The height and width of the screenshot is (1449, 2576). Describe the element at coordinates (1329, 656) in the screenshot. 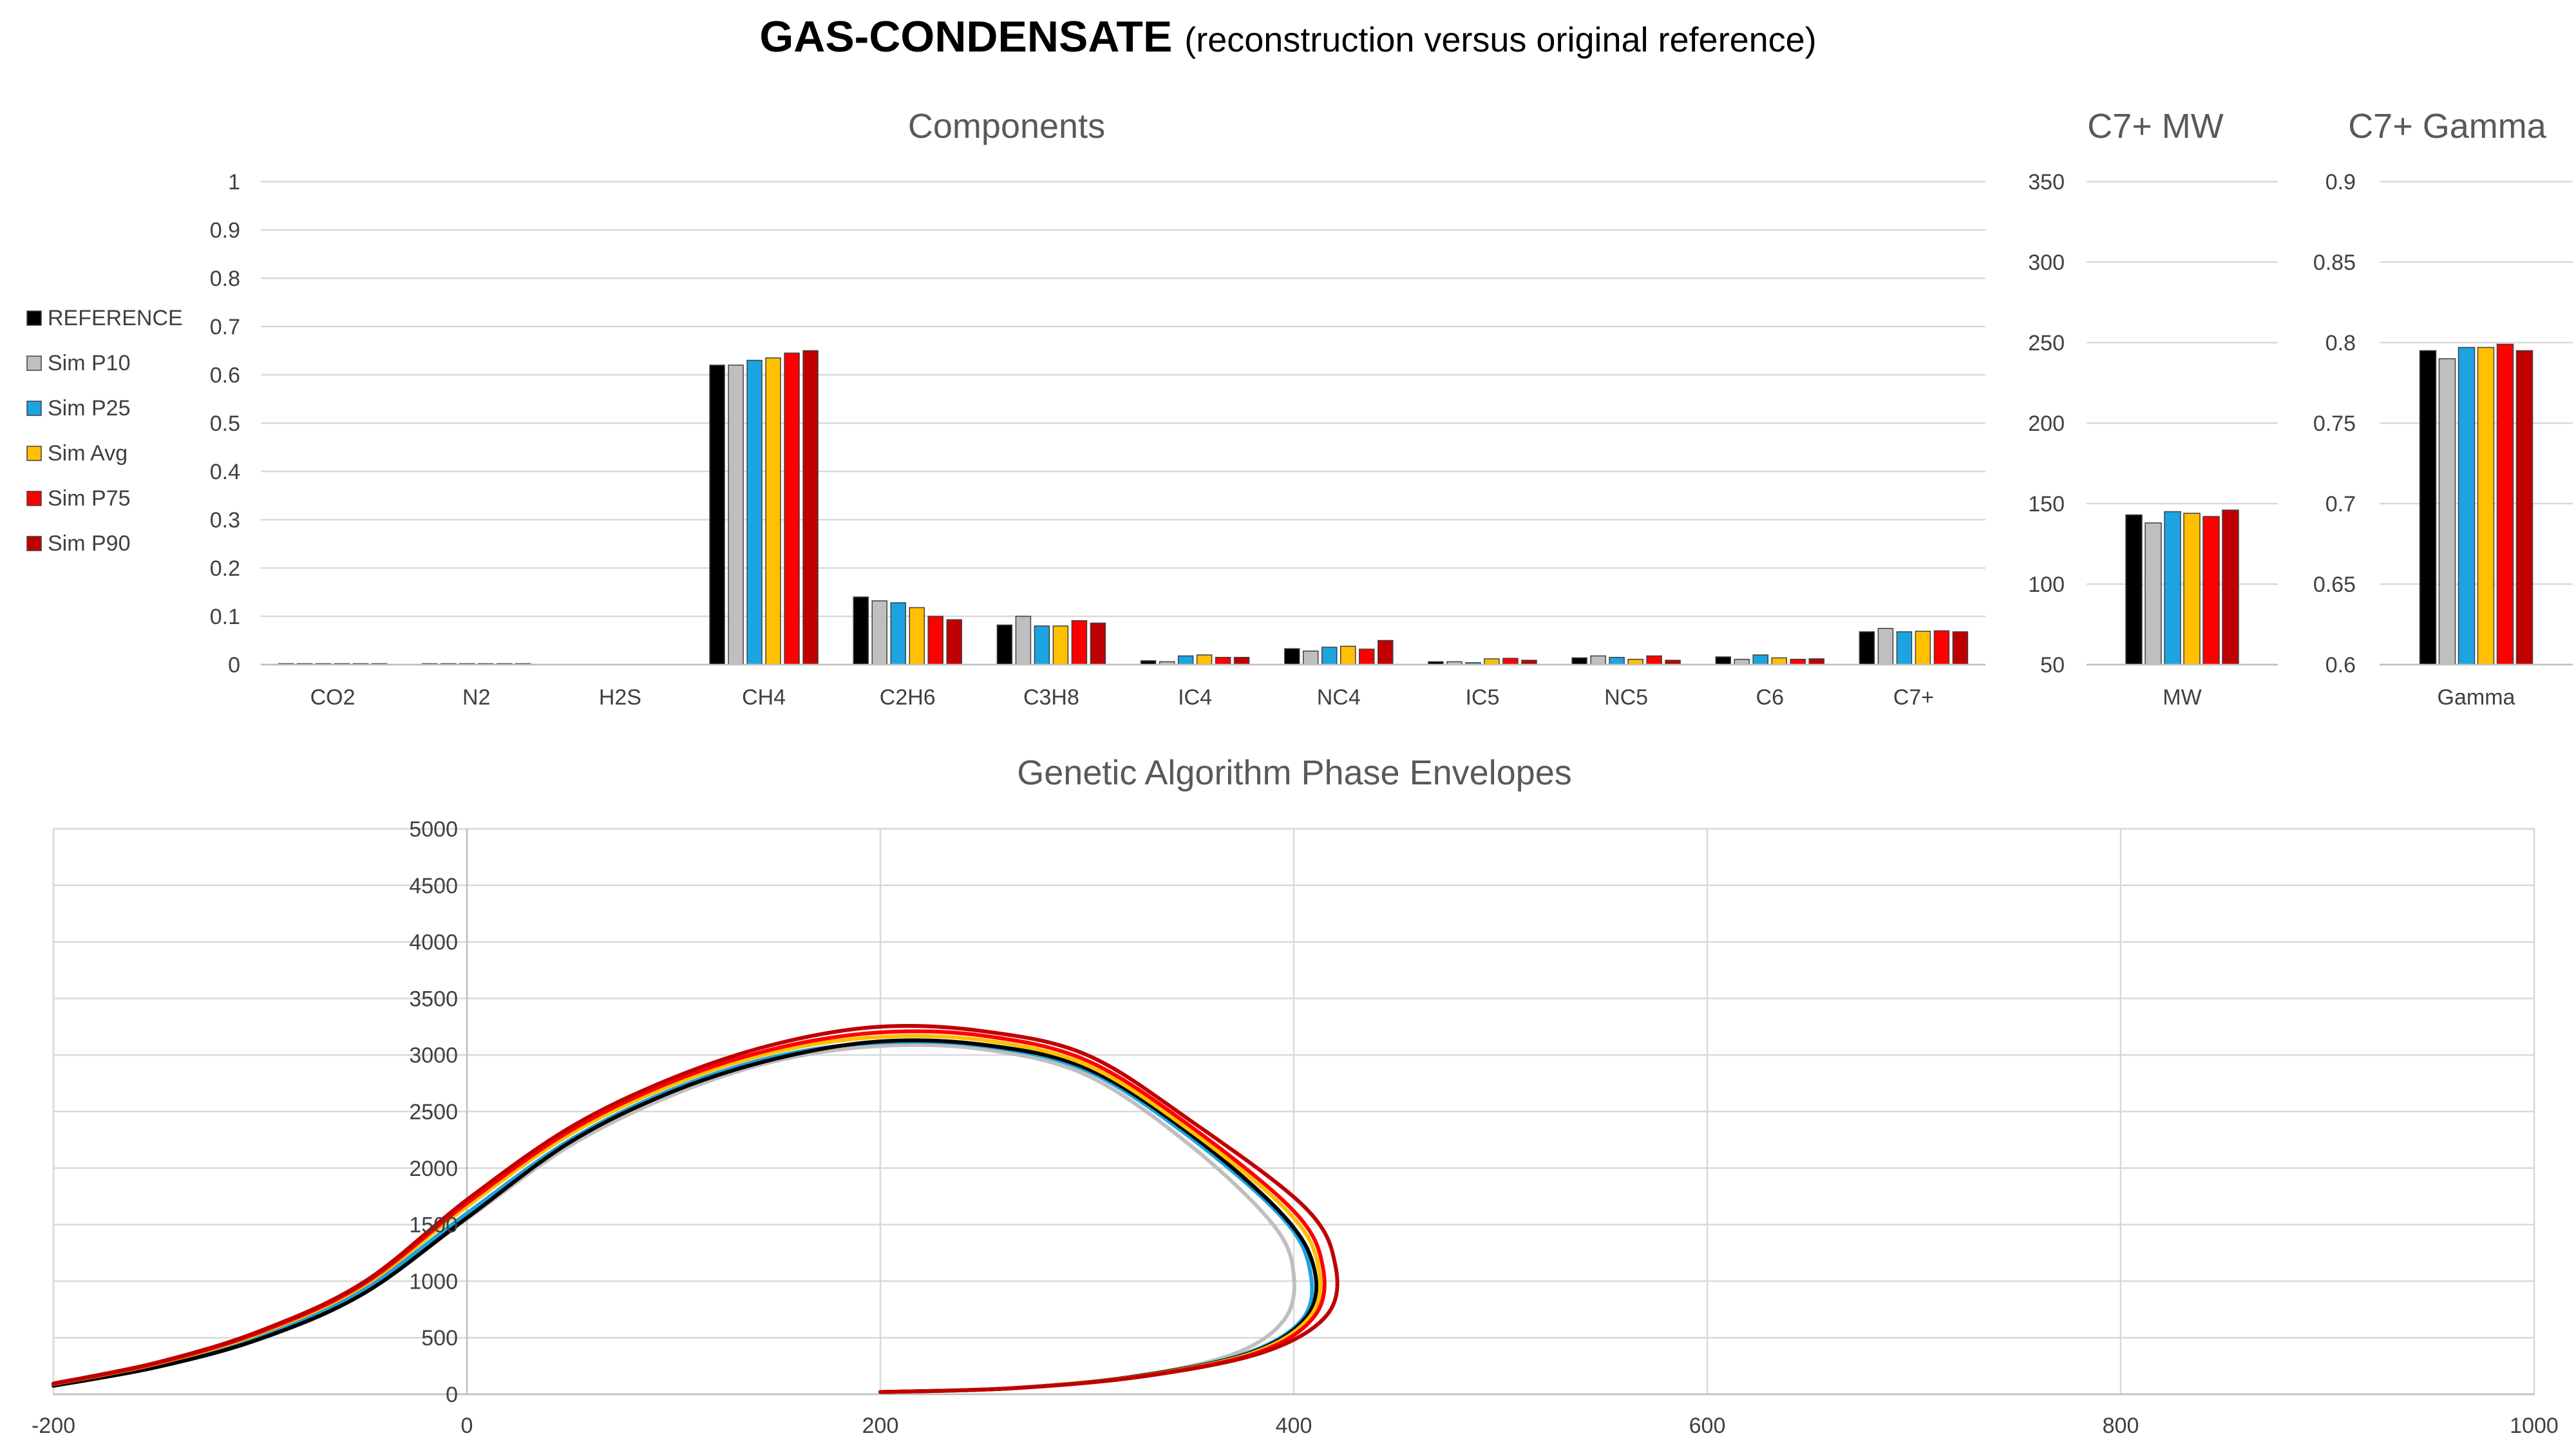

I see `bar-sim-p25-nc4` at that location.